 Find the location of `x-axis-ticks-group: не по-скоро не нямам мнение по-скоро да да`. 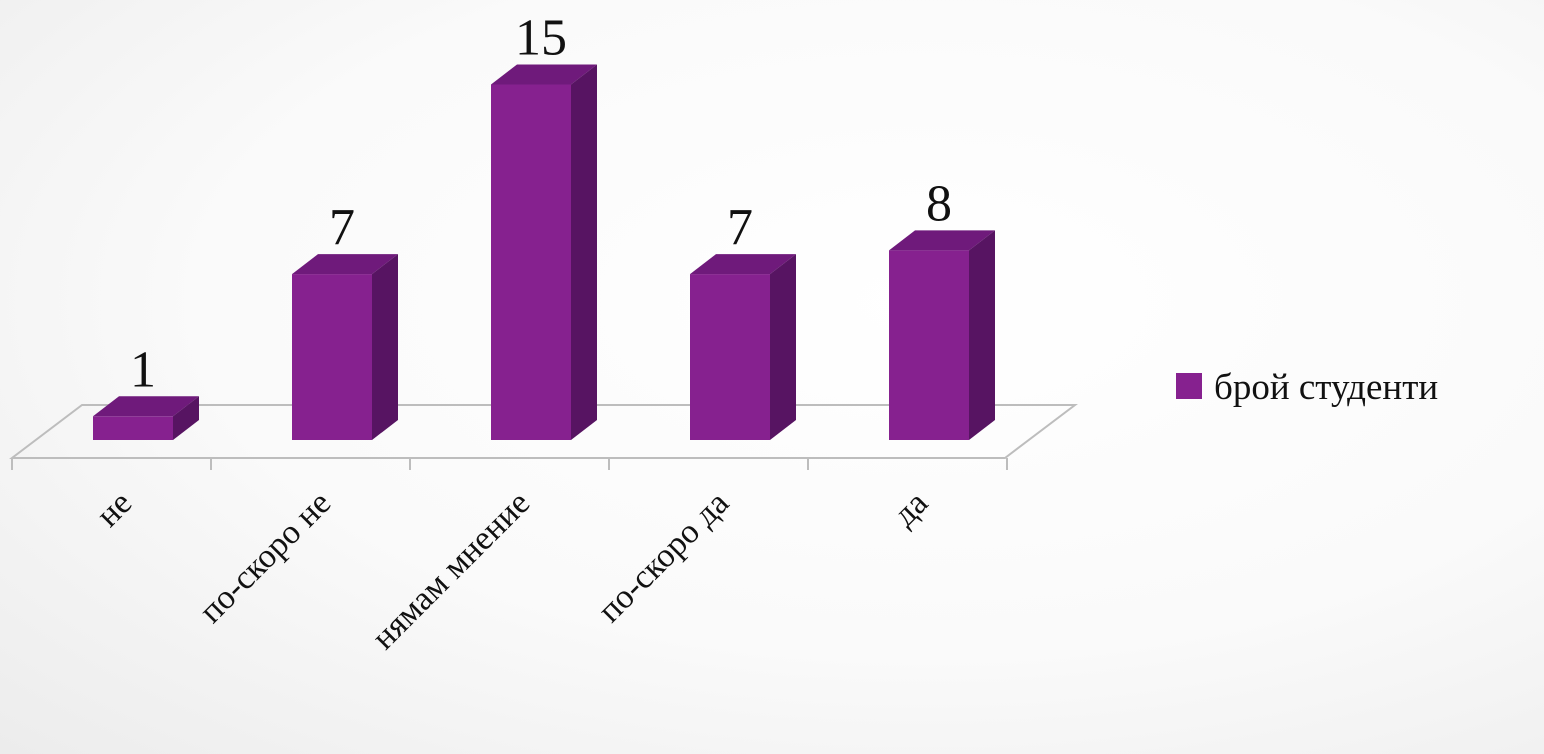

x-axis-ticks-group: не по-скоро не нямам мнение по-скоро да да is located at coordinates (512, 570).